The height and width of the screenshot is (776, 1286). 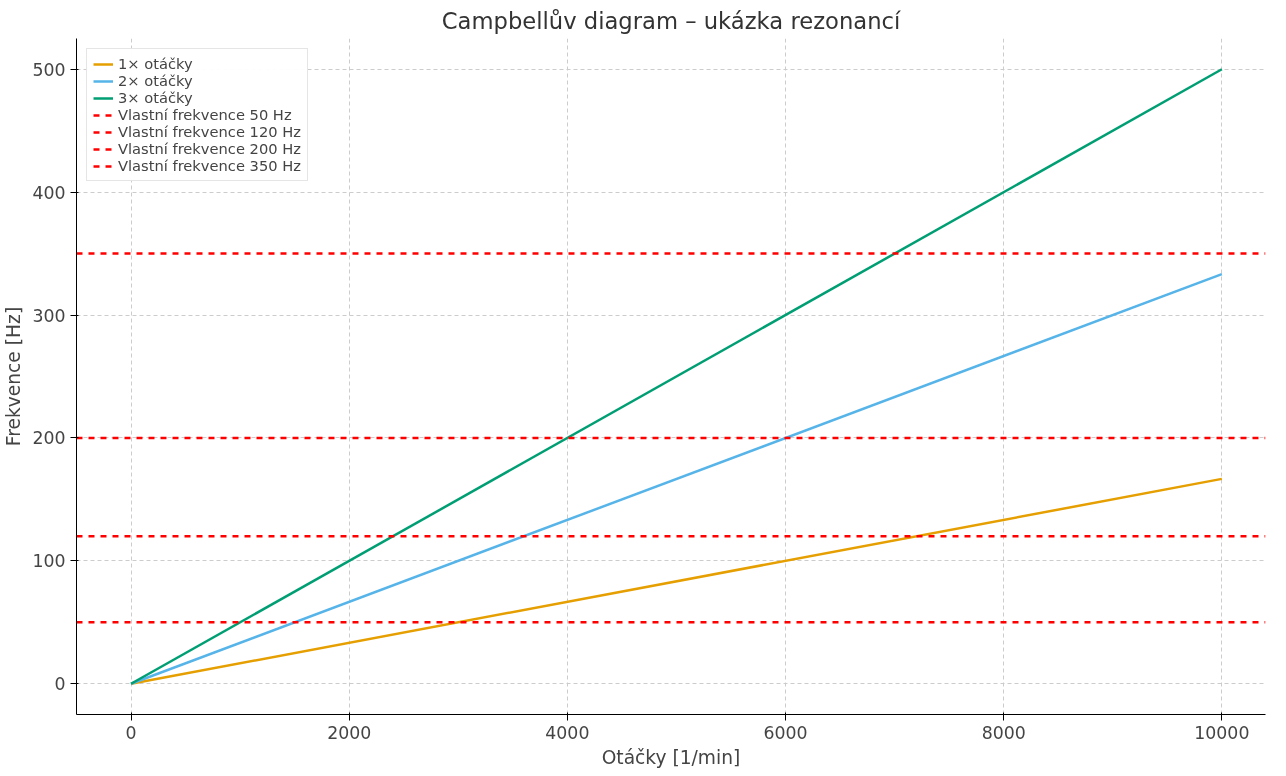 I want to click on legend-label: Vlastní frekvence 120 Hz, so click(x=209, y=131).